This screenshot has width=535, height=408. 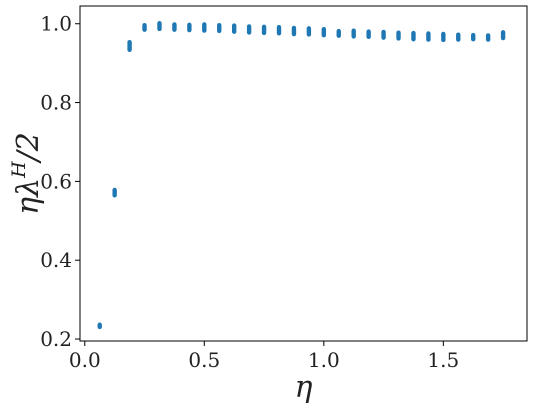 What do you see at coordinates (19, 170) in the screenshot?
I see `y-axis-label-sup: H` at bounding box center [19, 170].